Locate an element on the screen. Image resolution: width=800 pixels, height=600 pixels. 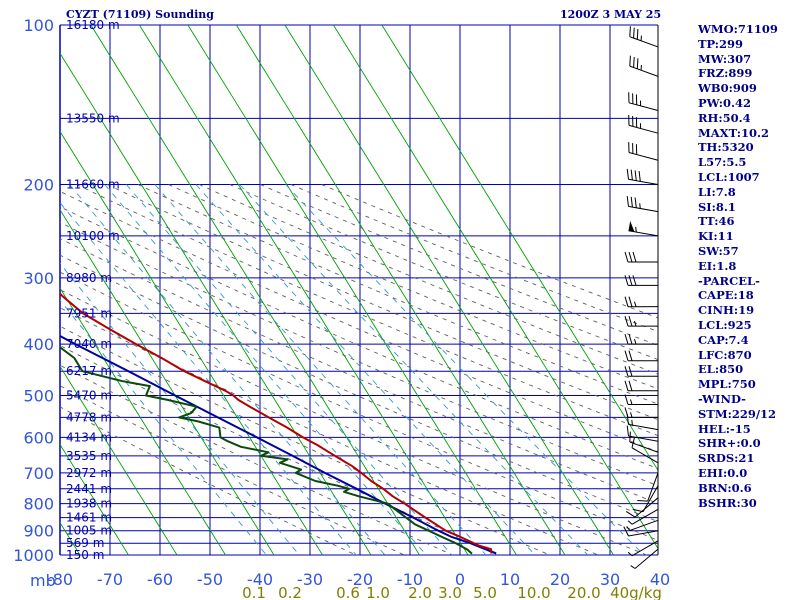
index-row: TP:299 is located at coordinates (721, 43).